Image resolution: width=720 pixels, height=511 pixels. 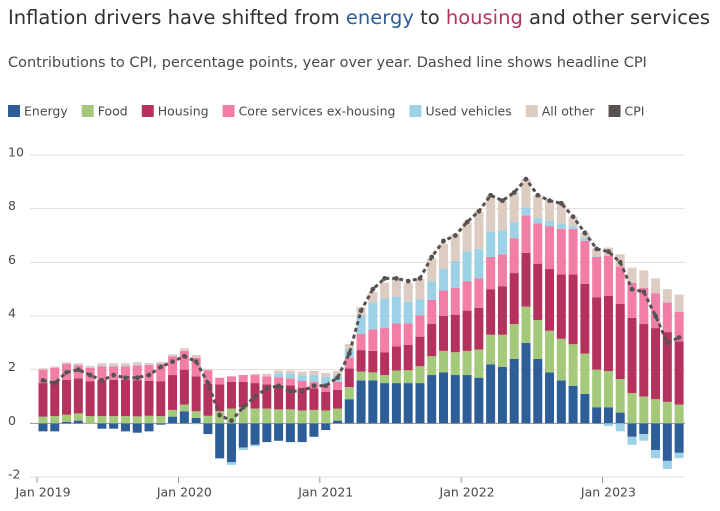 I want to click on x-tick-label: Jan 2023, so click(x=608, y=492).